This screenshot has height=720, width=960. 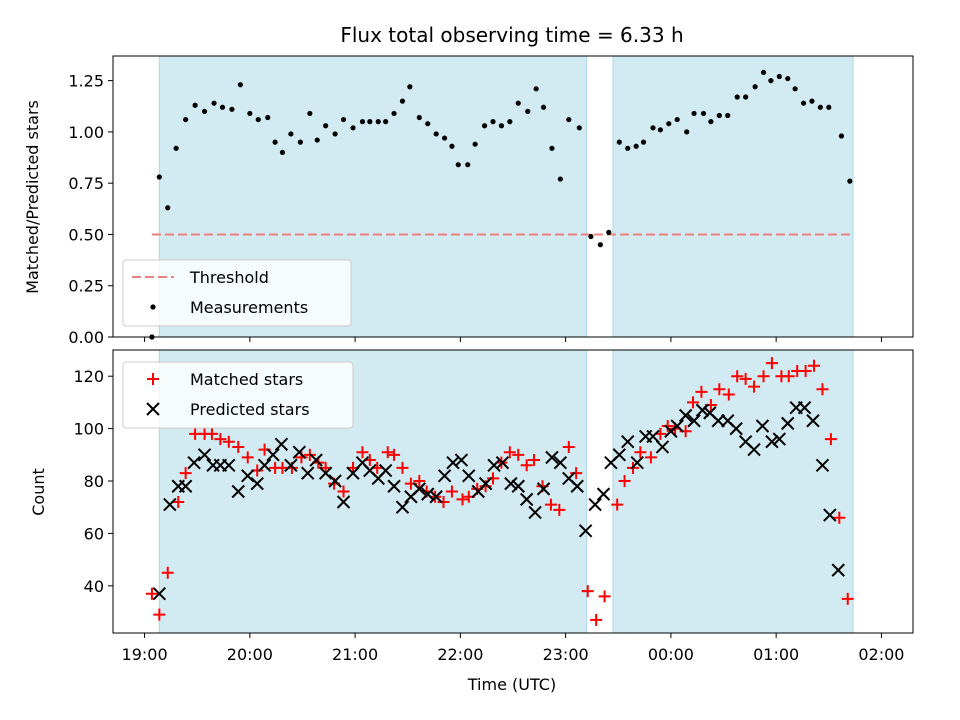 What do you see at coordinates (237, 293) in the screenshot?
I see `top-legend: Threshold Measurements` at bounding box center [237, 293].